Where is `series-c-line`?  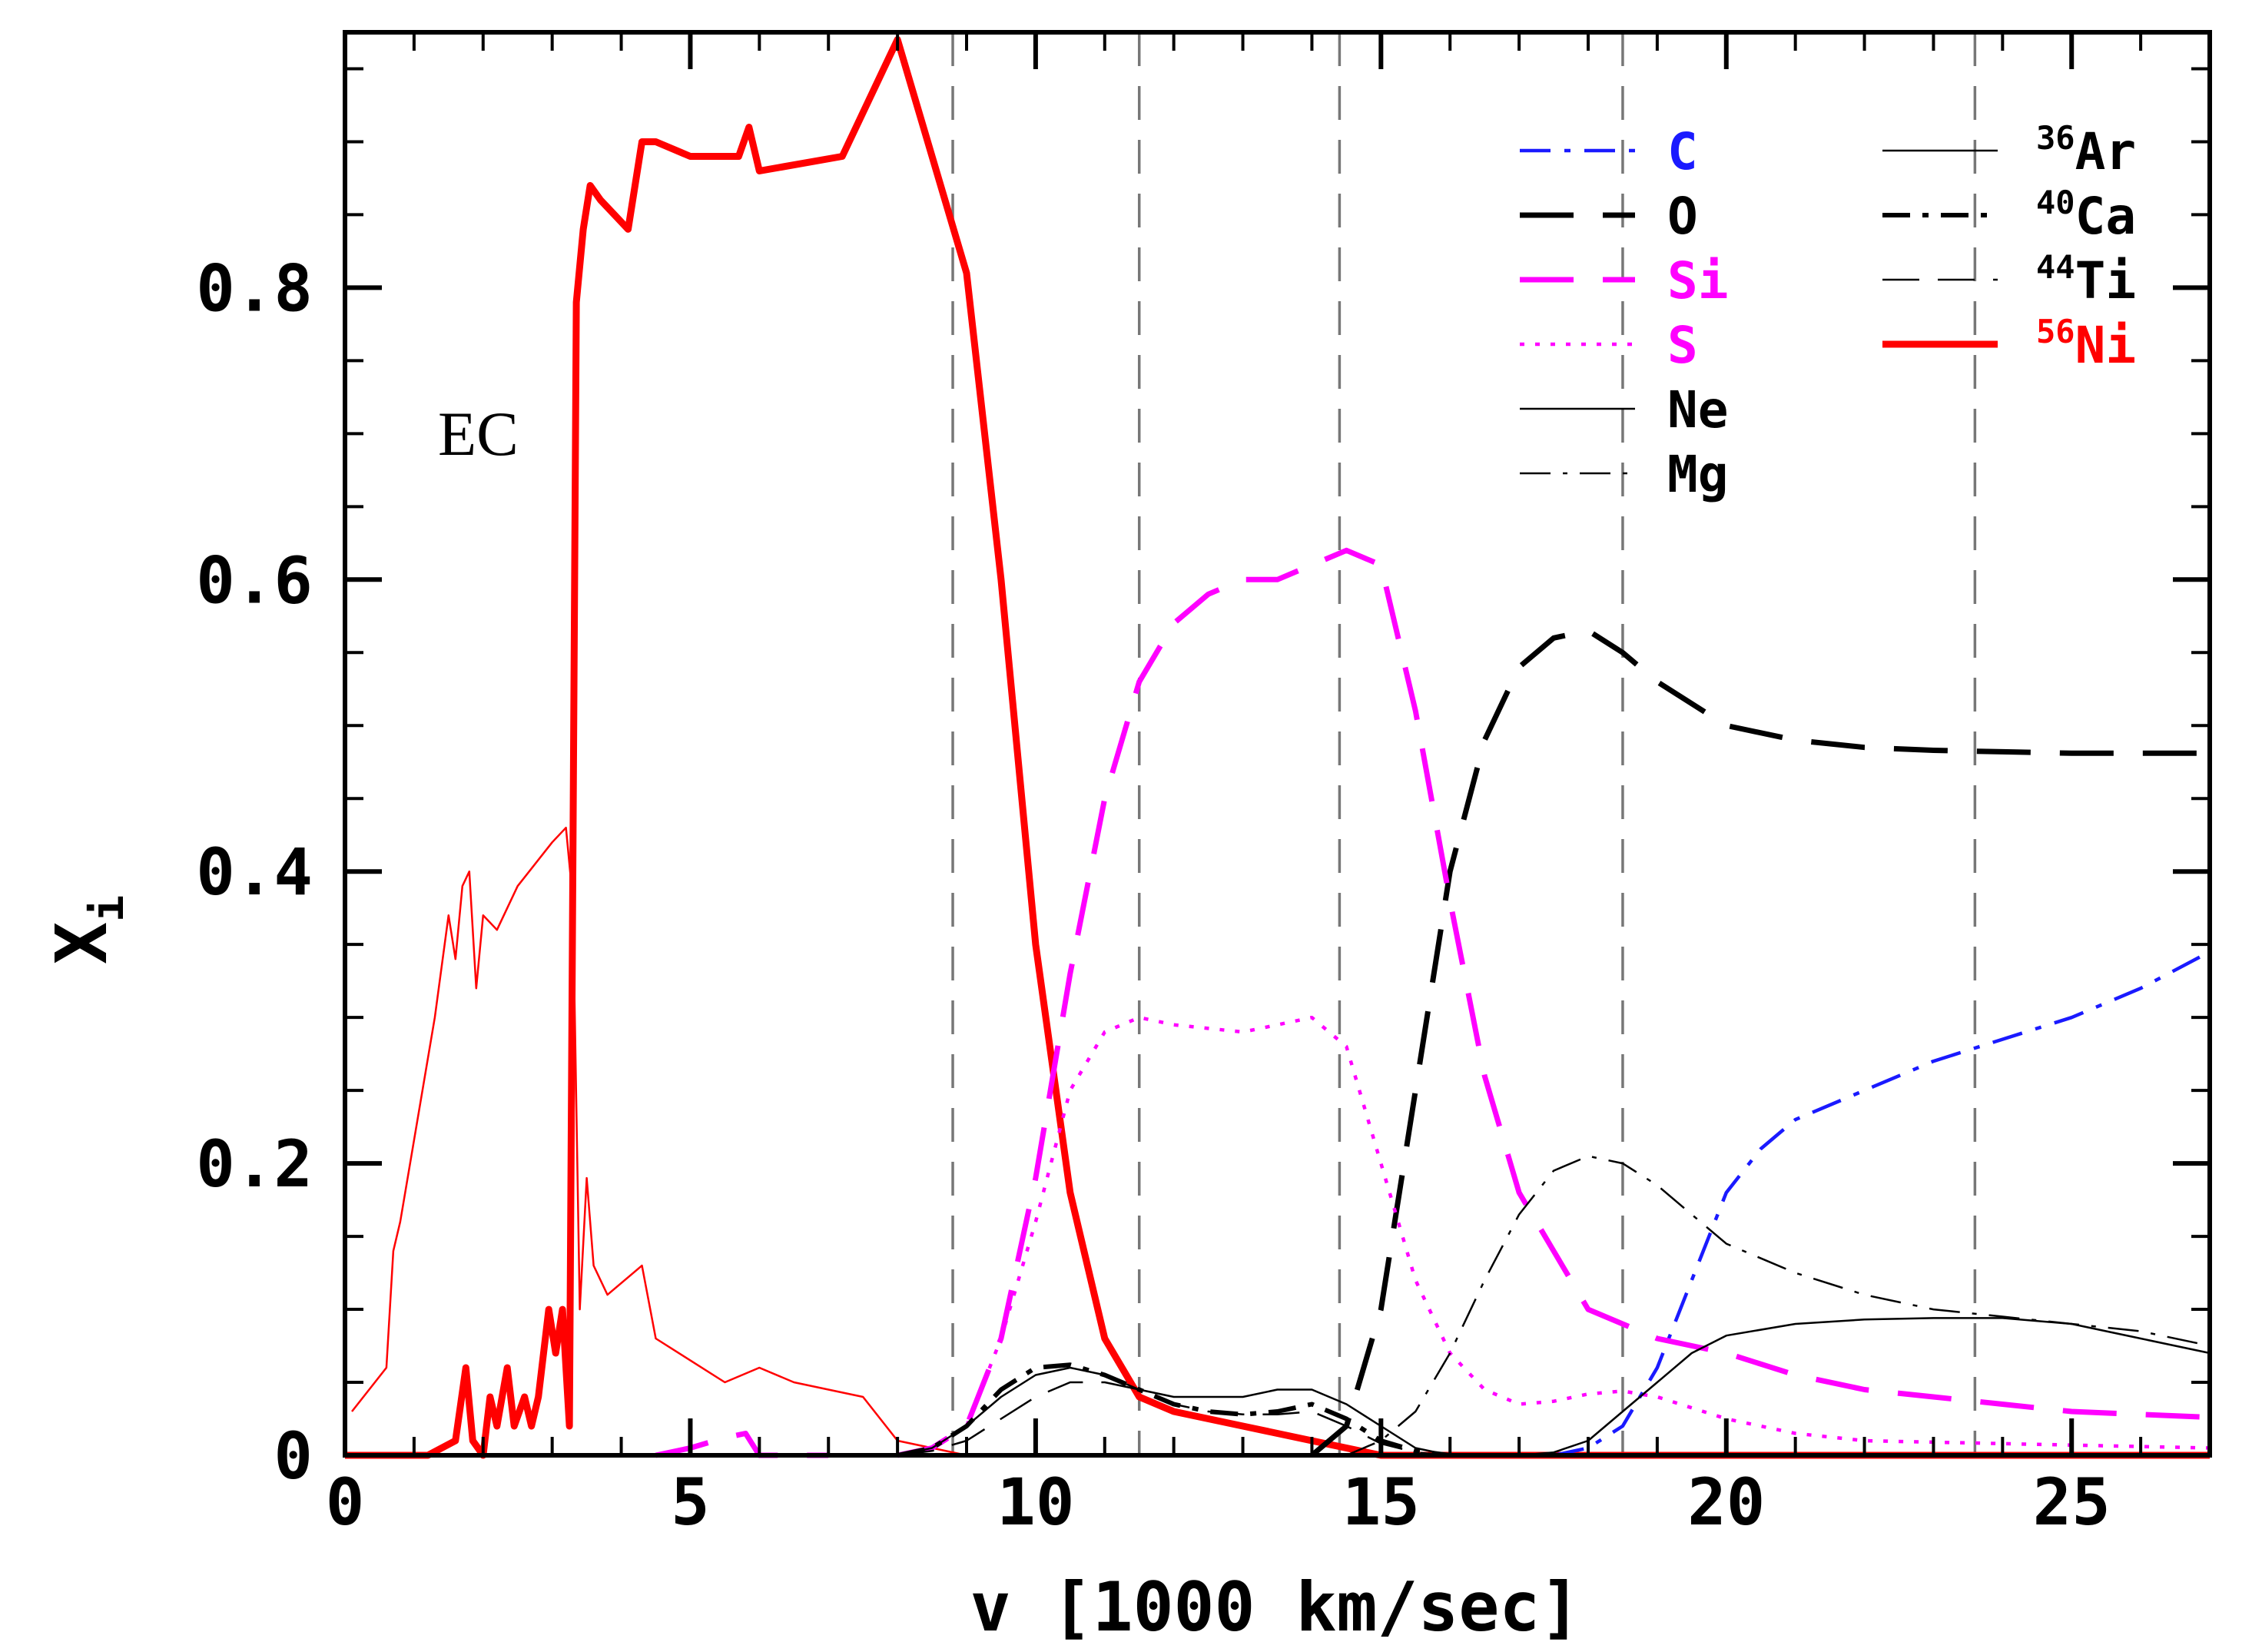 series-c-line is located at coordinates (1882, 1204).